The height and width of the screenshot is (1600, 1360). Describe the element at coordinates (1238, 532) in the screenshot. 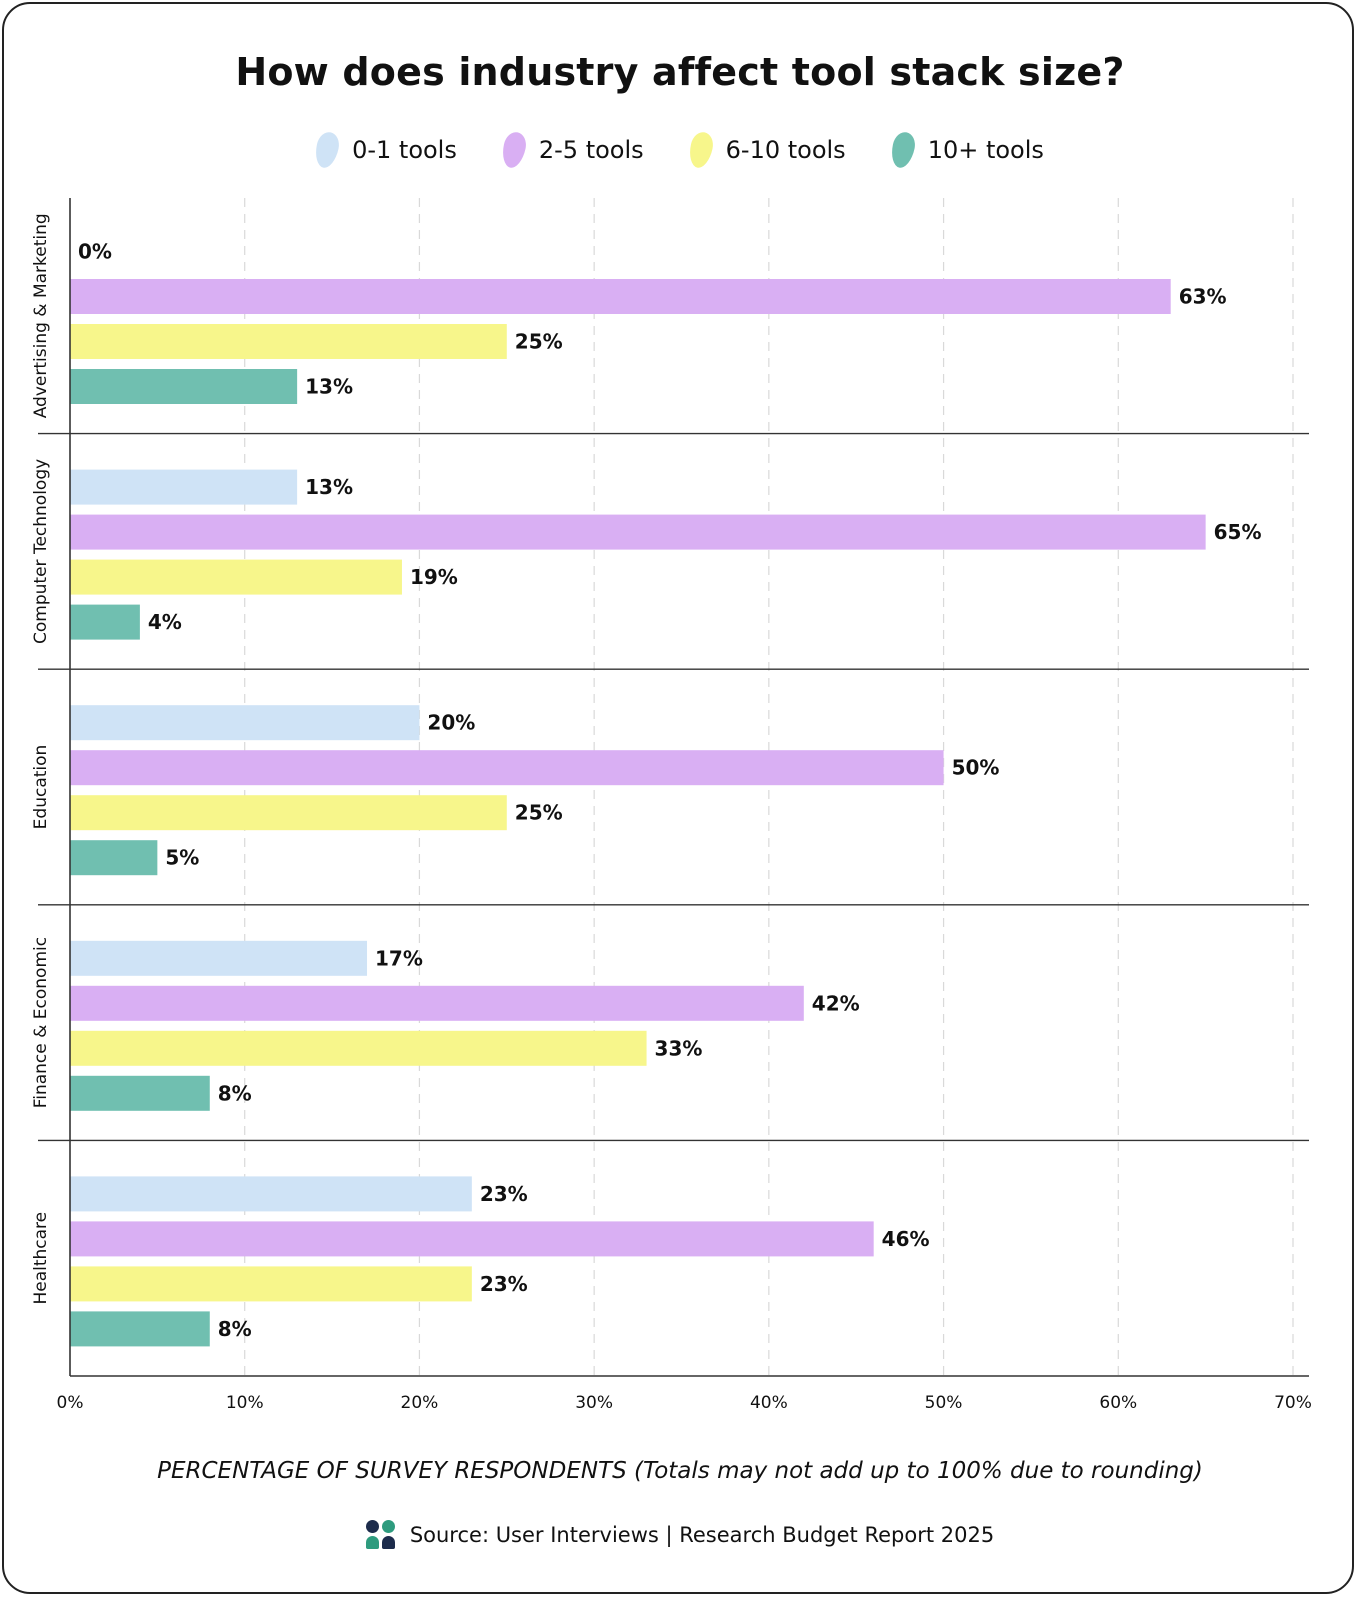

I see `data-label: 65%` at that location.